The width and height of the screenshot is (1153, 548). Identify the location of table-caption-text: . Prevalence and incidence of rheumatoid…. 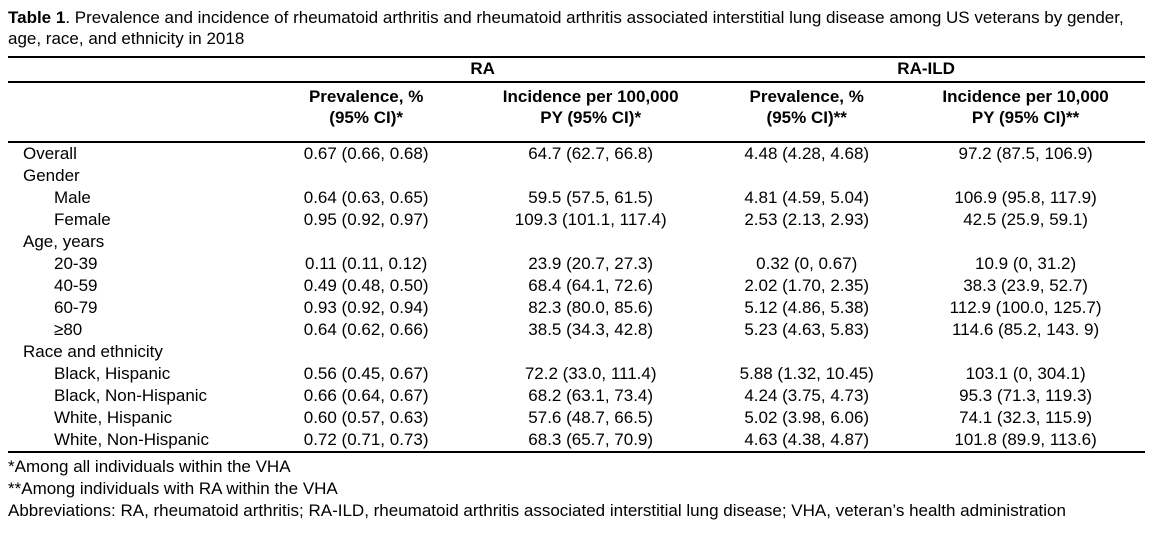
(566, 28).